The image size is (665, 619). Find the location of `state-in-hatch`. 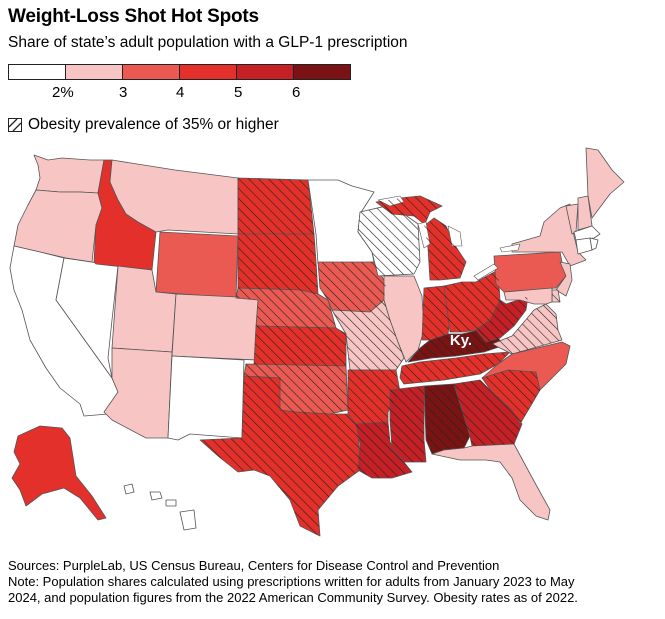

state-in-hatch is located at coordinates (436, 313).